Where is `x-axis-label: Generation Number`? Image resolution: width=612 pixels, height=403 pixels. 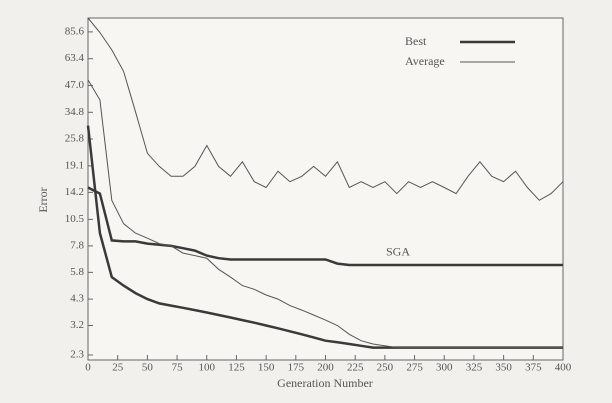
x-axis-label: Generation Number is located at coordinates (325, 383).